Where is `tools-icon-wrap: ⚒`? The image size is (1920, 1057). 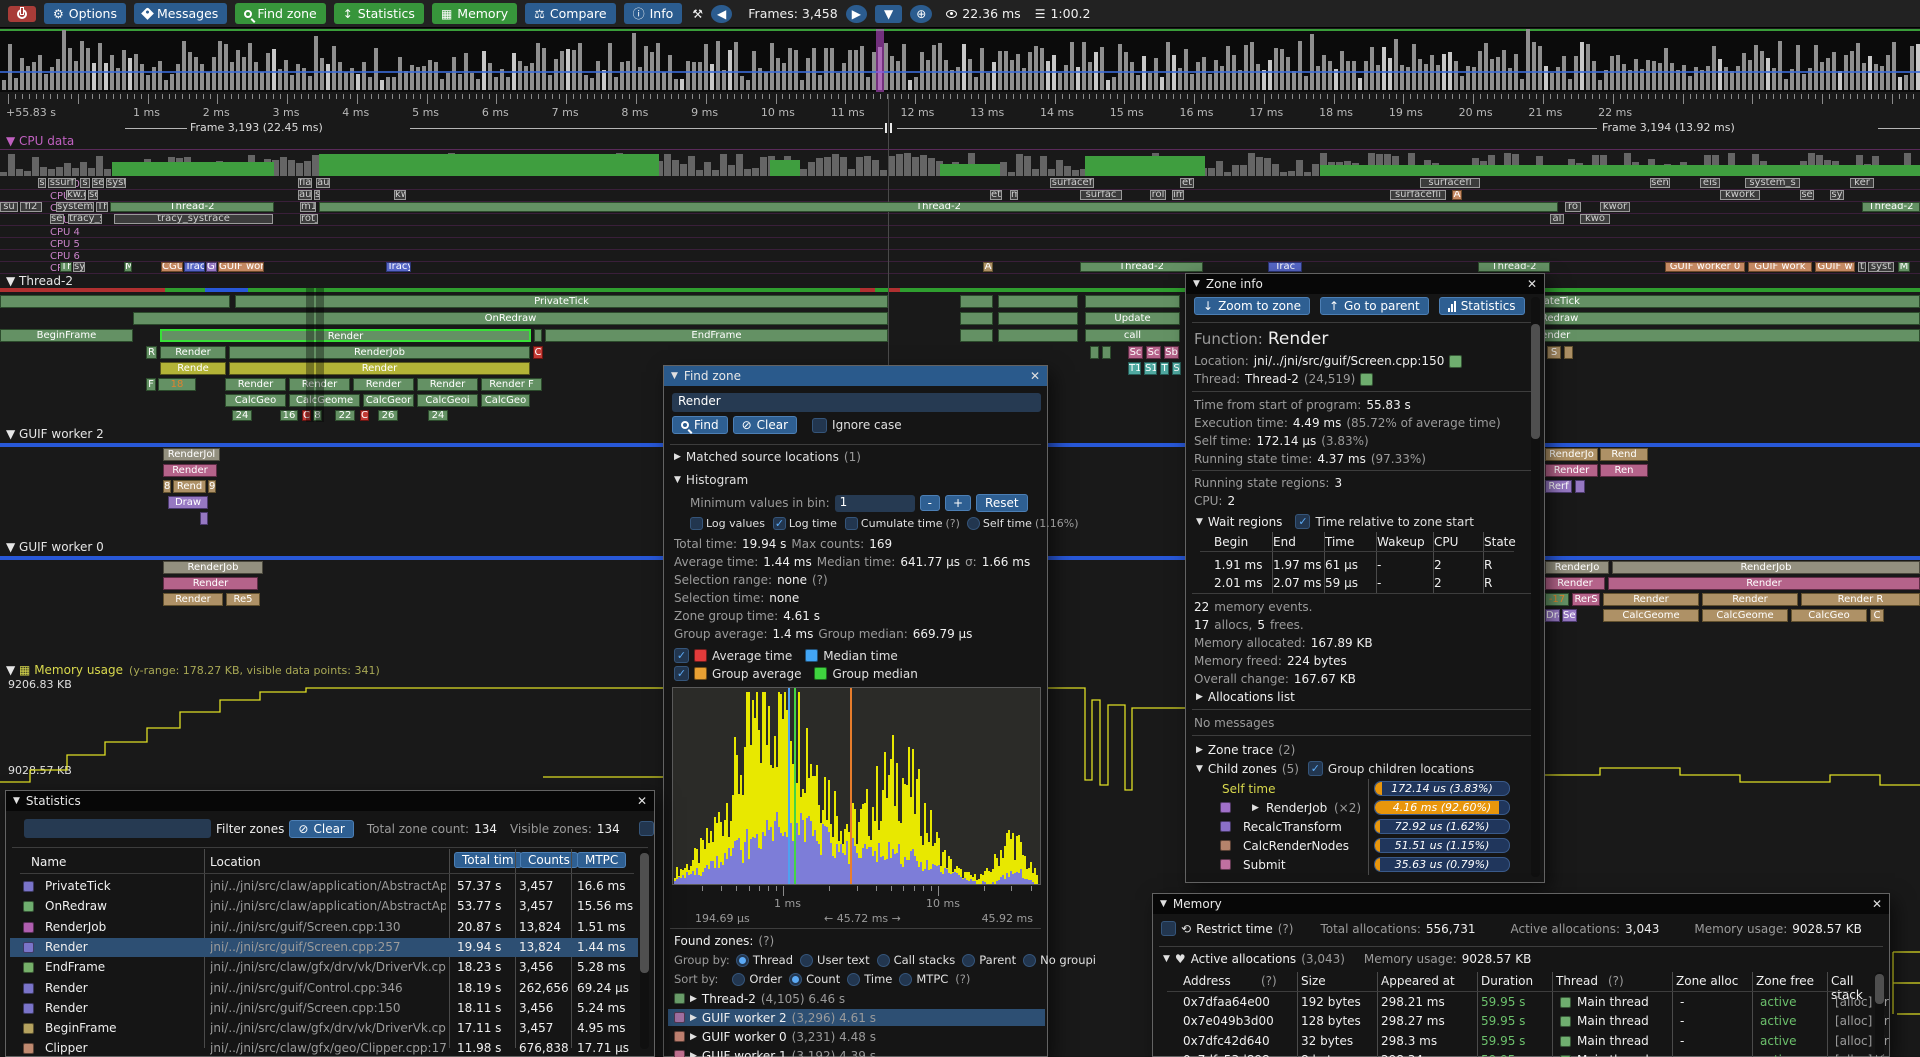
tools-icon-wrap: ⚒ is located at coordinates (697, 14).